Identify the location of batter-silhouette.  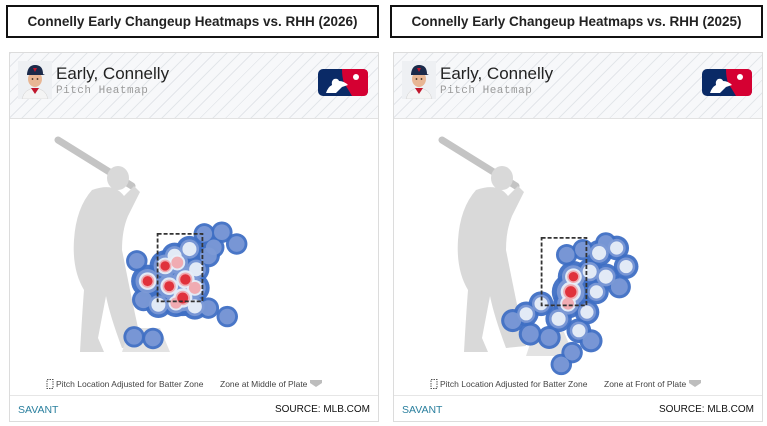
(112, 244).